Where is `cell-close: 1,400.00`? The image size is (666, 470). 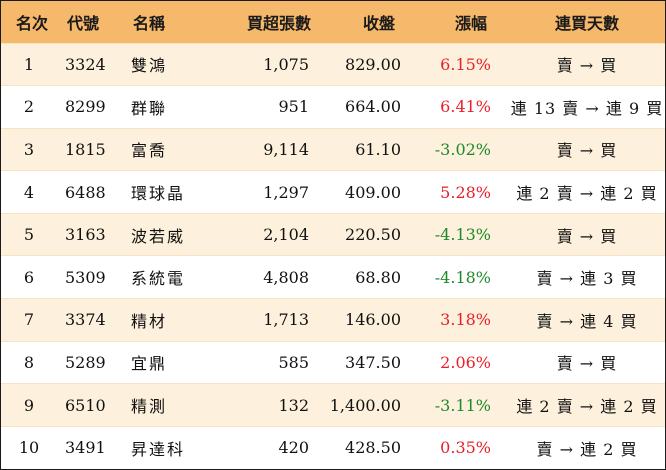
cell-close: 1,400.00 is located at coordinates (359, 405).